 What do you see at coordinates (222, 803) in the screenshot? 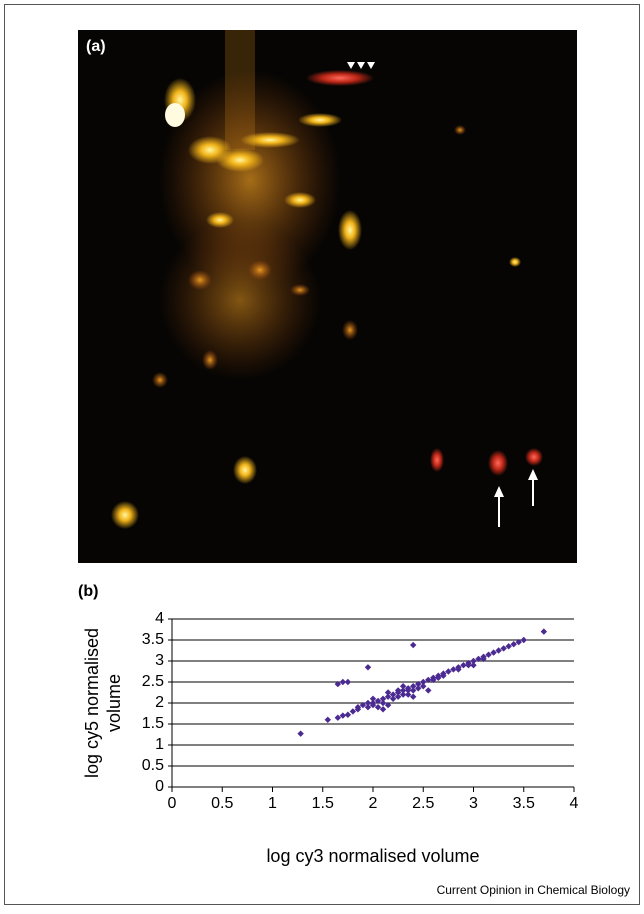
I see `x-tick-label: 0.5` at bounding box center [222, 803].